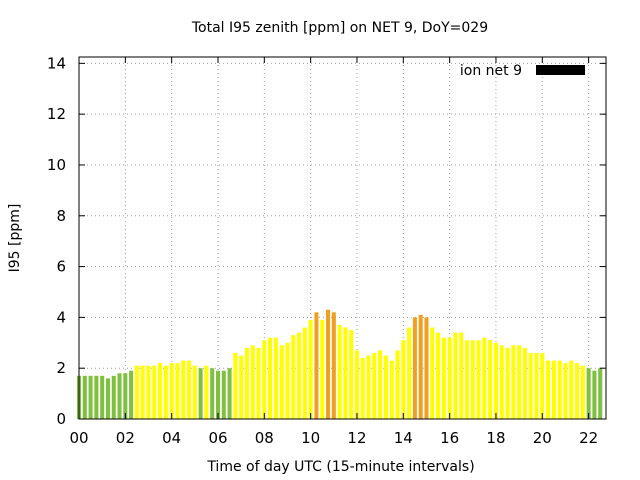 Image resolution: width=640 pixels, height=480 pixels. I want to click on y-tick-label: 12, so click(56, 114).